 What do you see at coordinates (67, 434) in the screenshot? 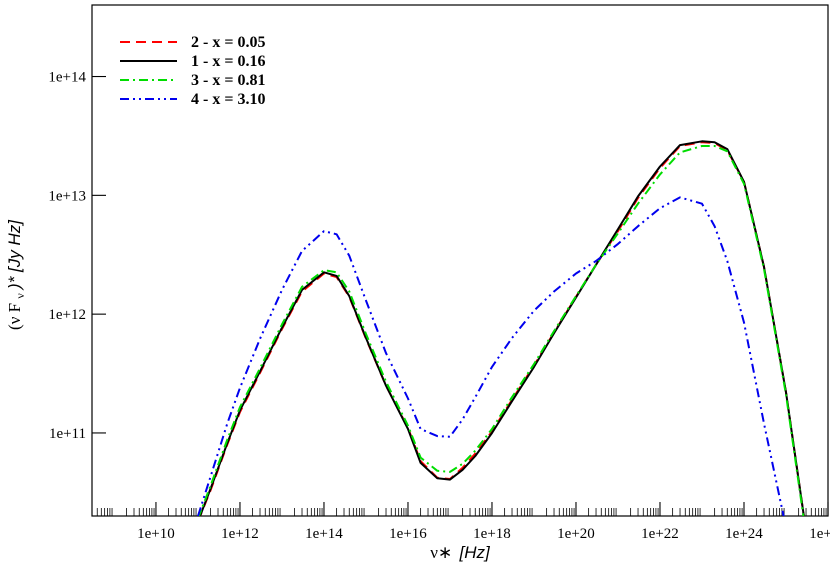
I see `y-tick-label: 1e+11` at bounding box center [67, 434].